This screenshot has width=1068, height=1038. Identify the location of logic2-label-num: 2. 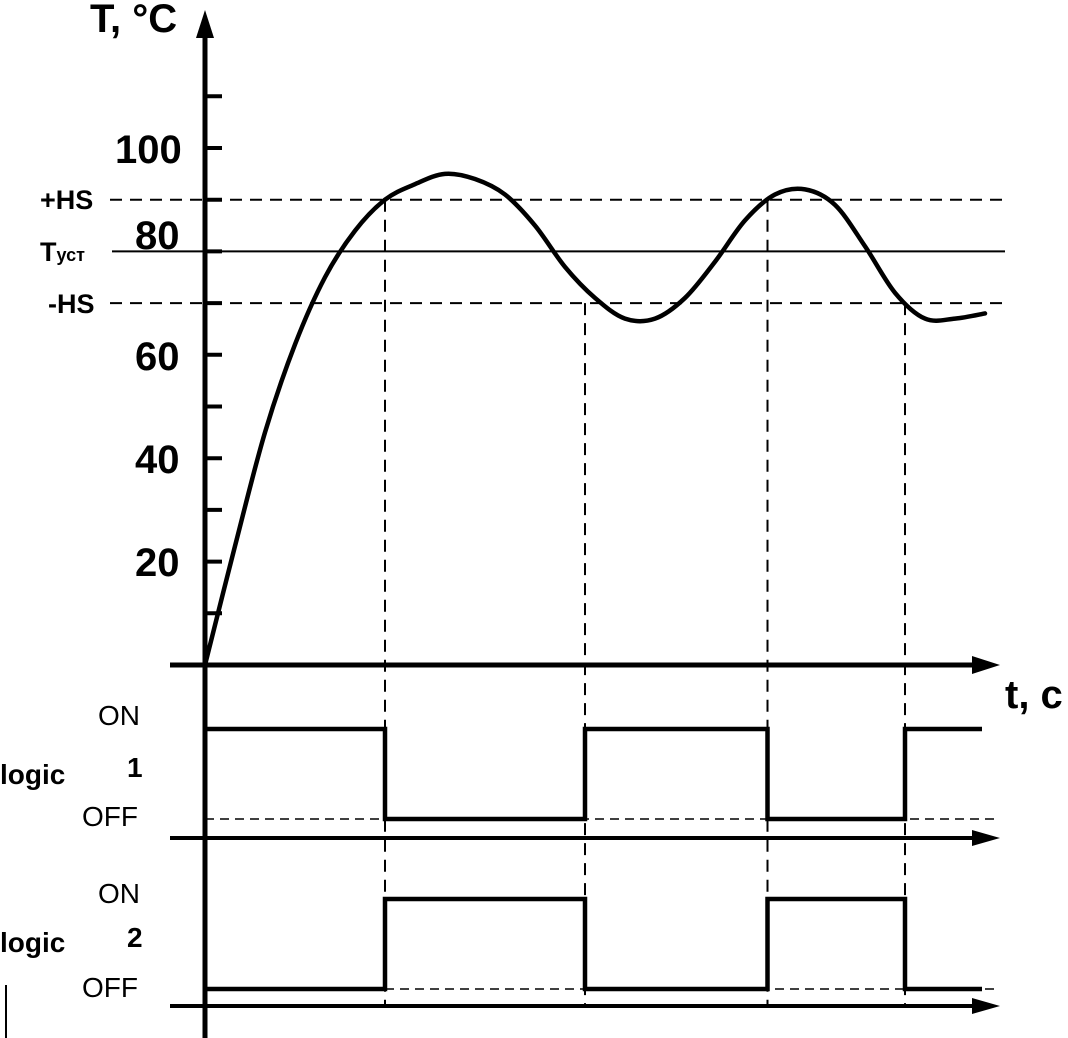
(135, 937).